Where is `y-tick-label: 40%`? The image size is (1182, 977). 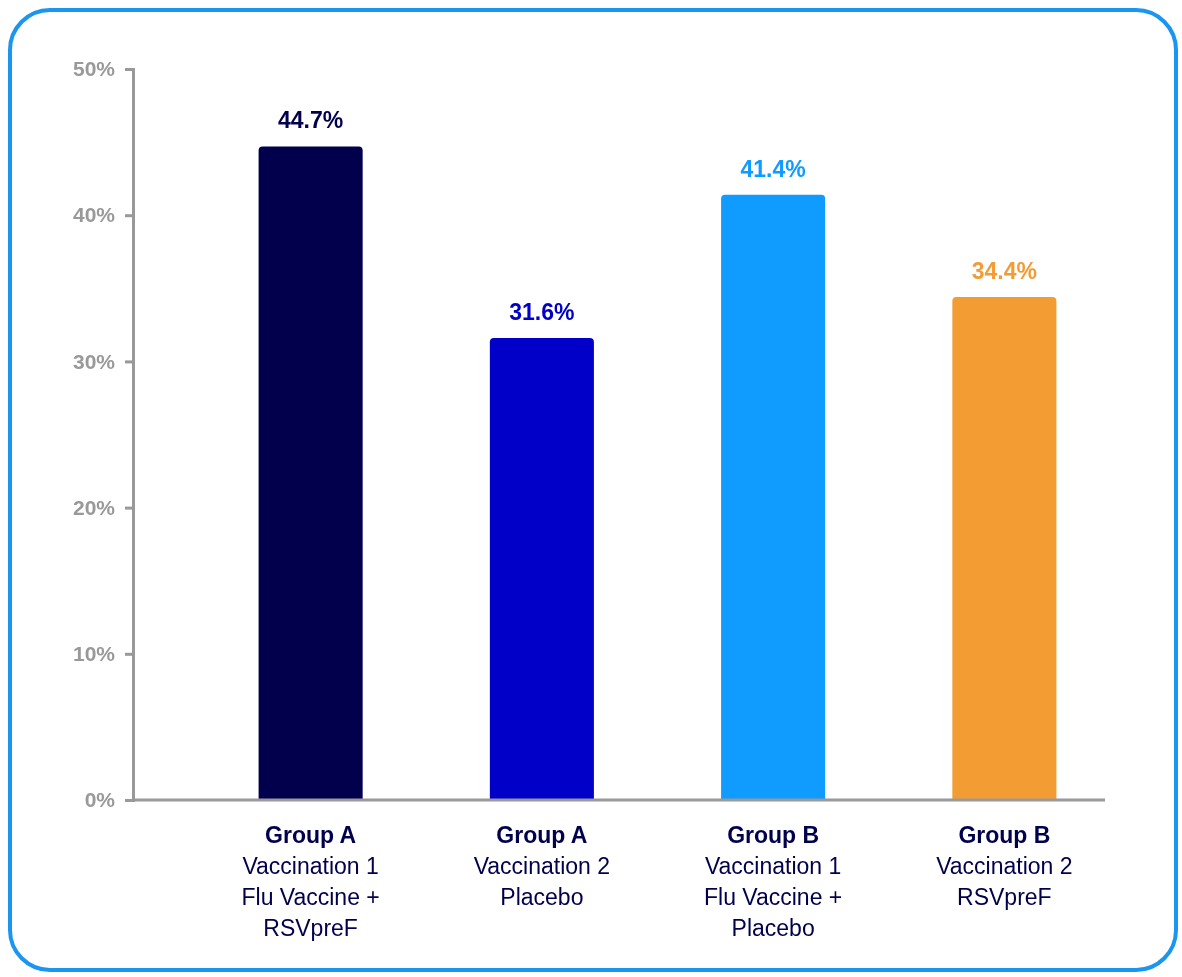
y-tick-label: 40% is located at coordinates (94, 215).